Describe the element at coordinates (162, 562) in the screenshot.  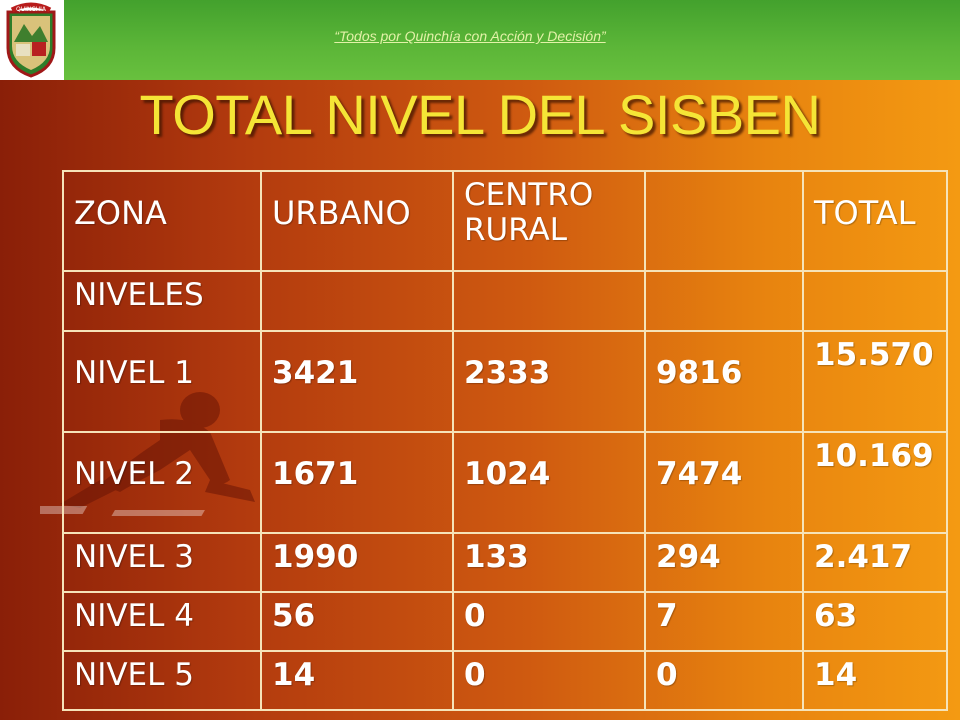
I see `row-label-cell: NIVEL 3` at that location.